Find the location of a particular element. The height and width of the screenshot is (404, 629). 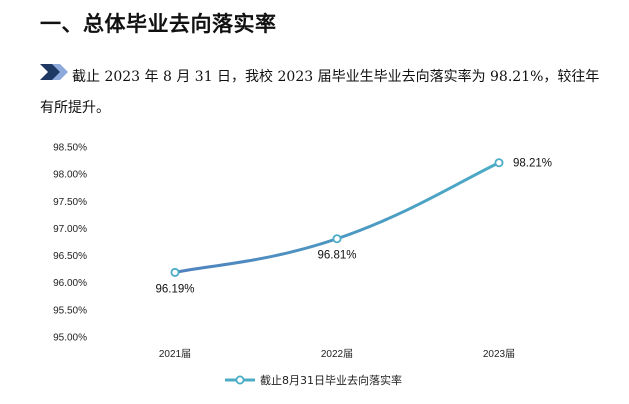

legend-label: 截止8月31日毕业去向落实率 is located at coordinates (331, 380).